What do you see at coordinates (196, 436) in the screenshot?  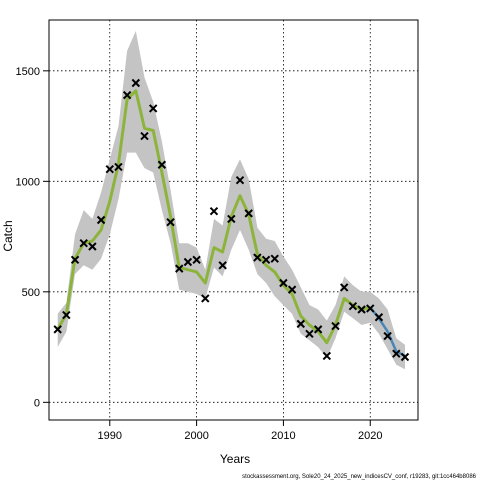 I see `x-tick-label: 2000` at bounding box center [196, 436].